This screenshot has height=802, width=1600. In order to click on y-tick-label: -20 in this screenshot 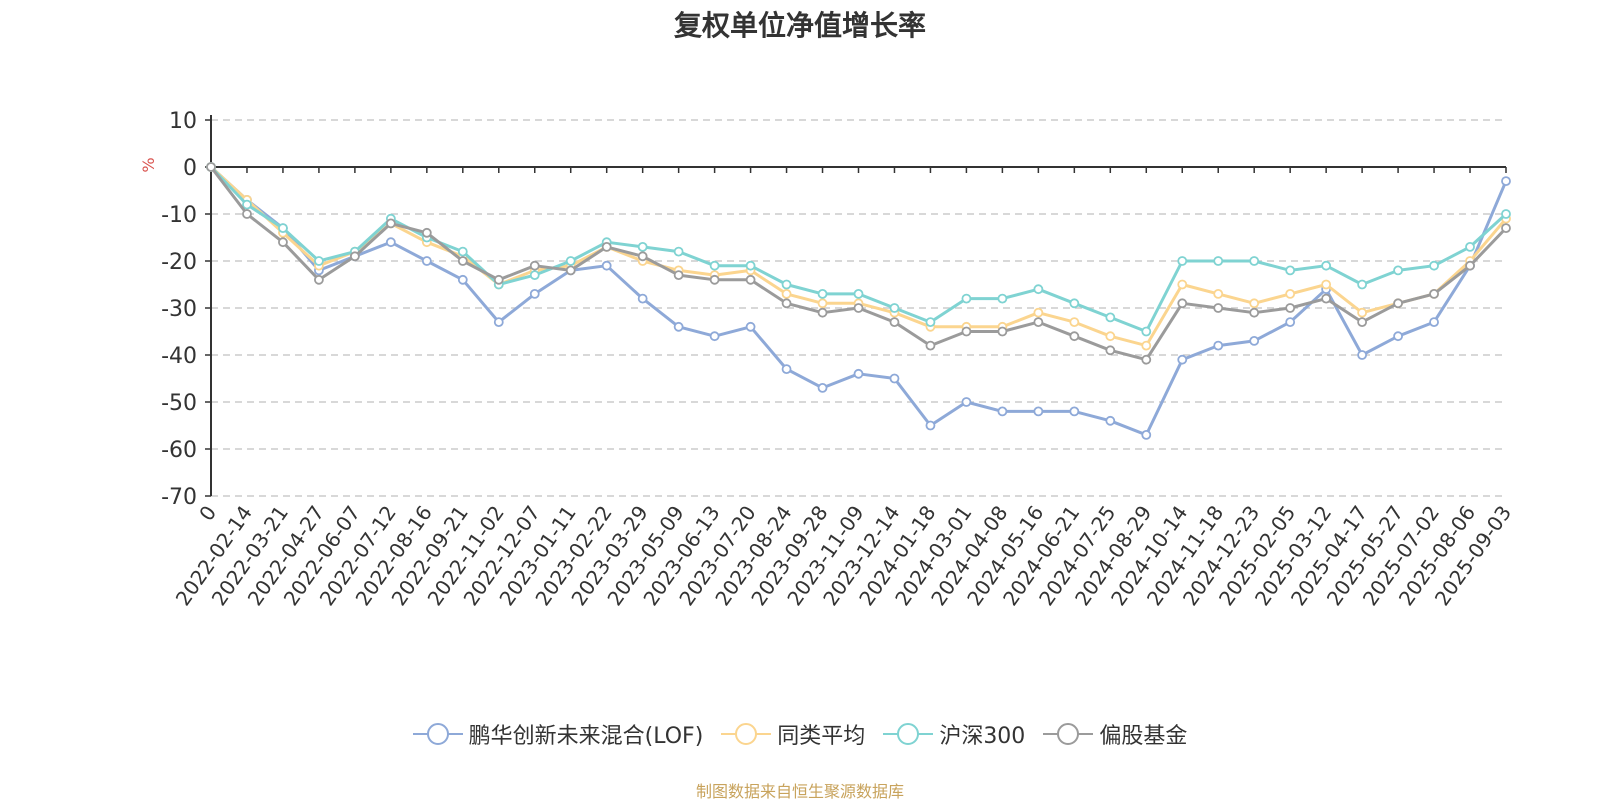, I will do `click(179, 262)`.